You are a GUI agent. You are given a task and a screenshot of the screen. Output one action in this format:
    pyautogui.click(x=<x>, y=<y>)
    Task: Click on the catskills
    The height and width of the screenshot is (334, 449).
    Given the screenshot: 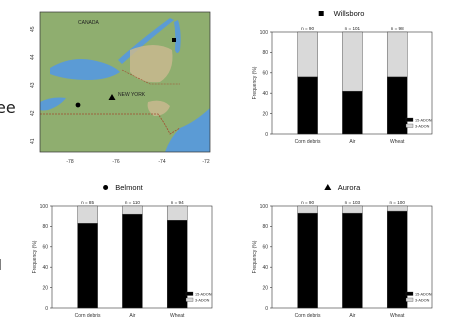 What is the action you would take?
    pyautogui.click(x=158, y=108)
    